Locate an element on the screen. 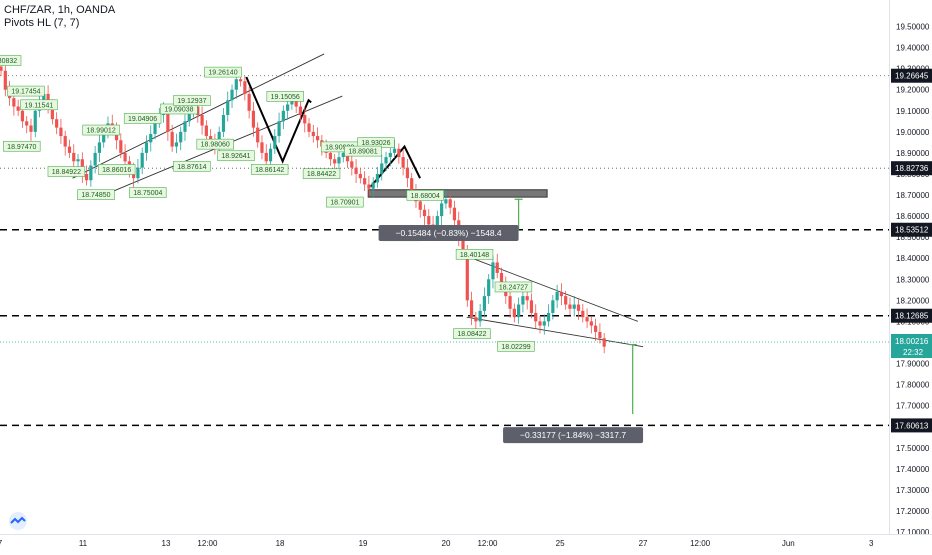  pivot-label: 18.86142 is located at coordinates (269, 170).